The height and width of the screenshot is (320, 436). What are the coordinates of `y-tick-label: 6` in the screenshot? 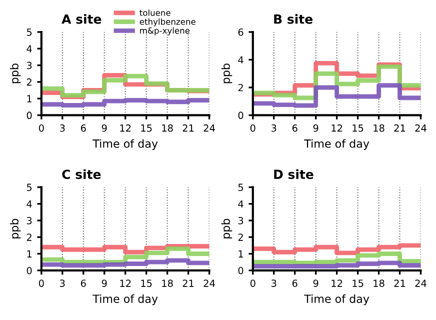 It's located at (241, 32).